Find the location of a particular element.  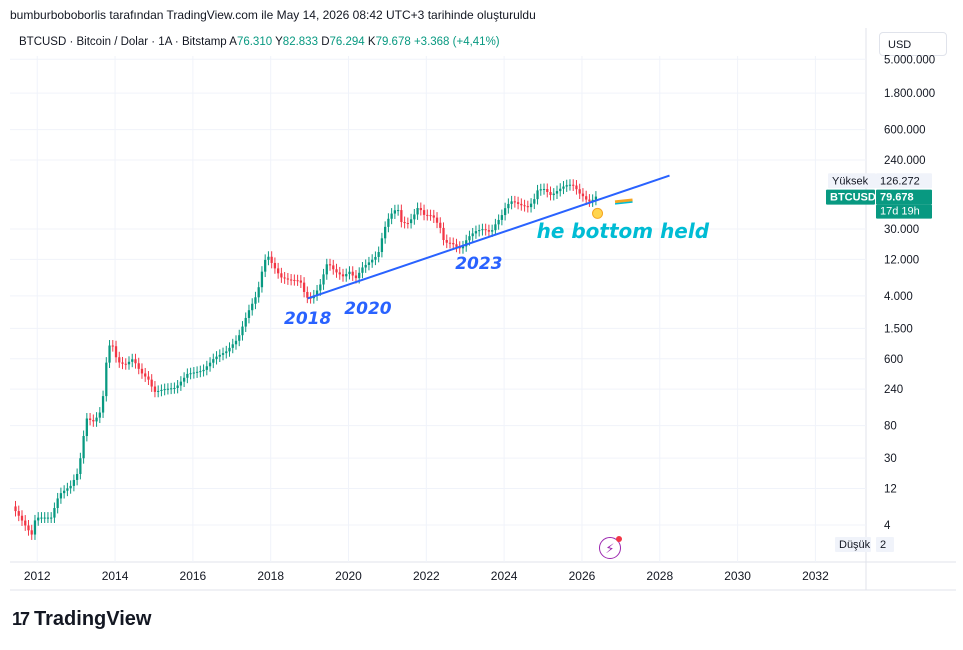

brand-name: TradingView is located at coordinates (93, 619).